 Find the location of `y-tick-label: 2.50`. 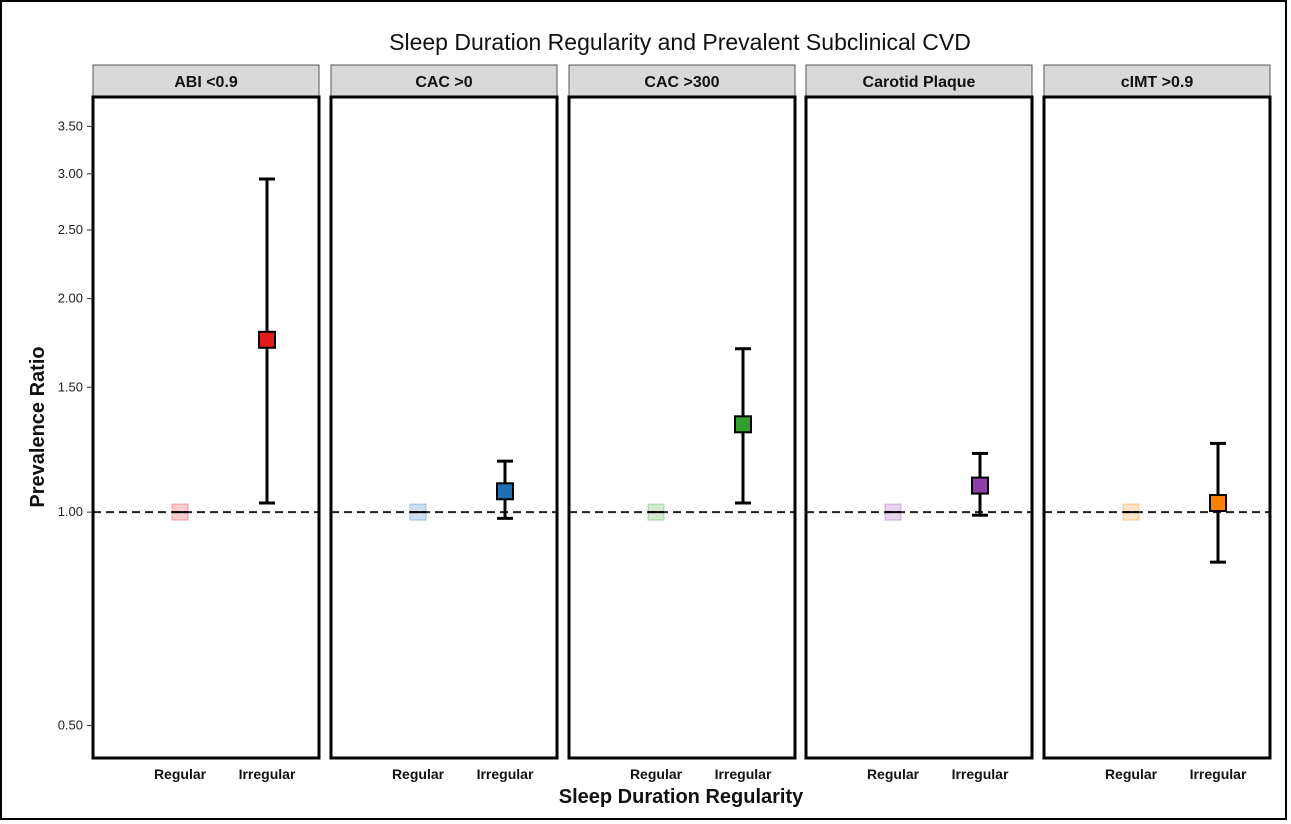

y-tick-label: 2.50 is located at coordinates (70, 229).